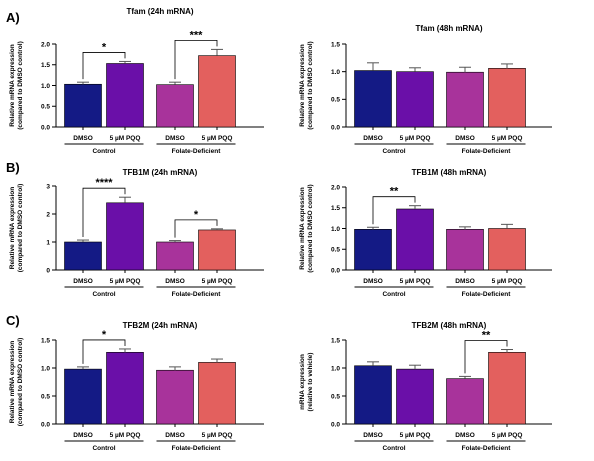 This screenshot has width=594, height=461. I want to click on y-tick-label: 3, so click(48, 186).